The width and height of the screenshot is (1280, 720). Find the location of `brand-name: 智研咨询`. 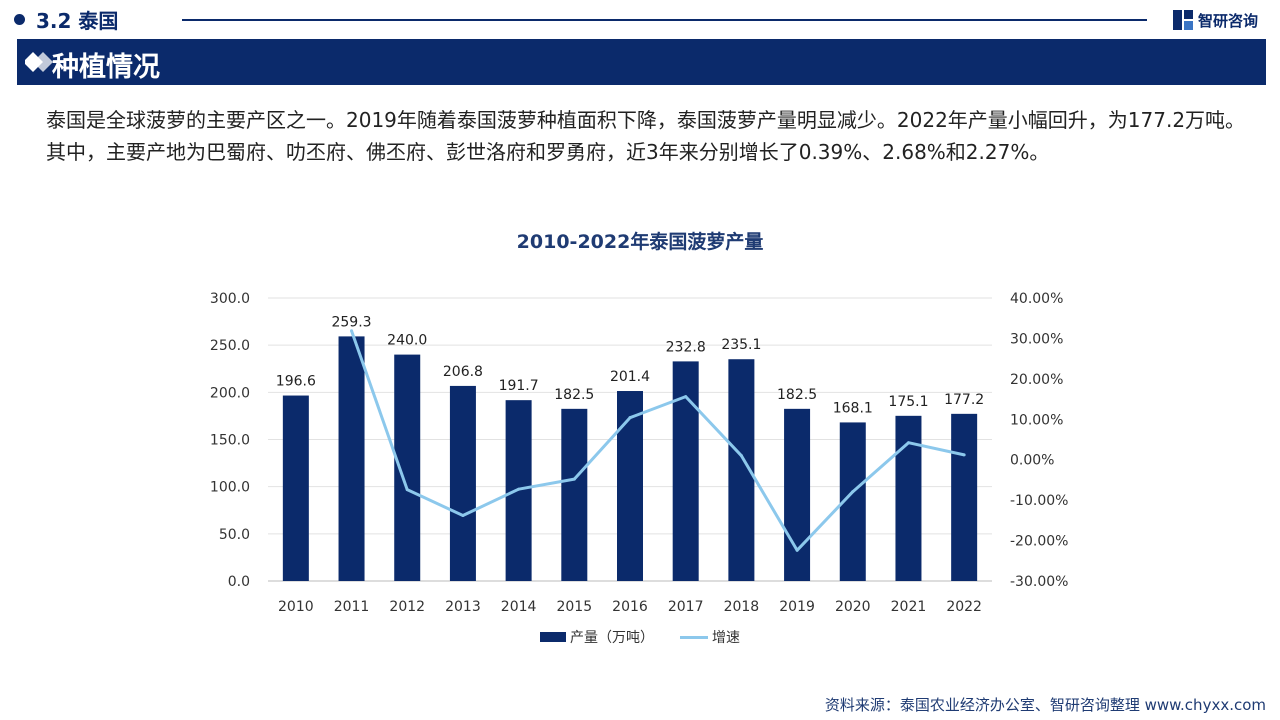

brand-name: 智研咨询 is located at coordinates (1228, 21).